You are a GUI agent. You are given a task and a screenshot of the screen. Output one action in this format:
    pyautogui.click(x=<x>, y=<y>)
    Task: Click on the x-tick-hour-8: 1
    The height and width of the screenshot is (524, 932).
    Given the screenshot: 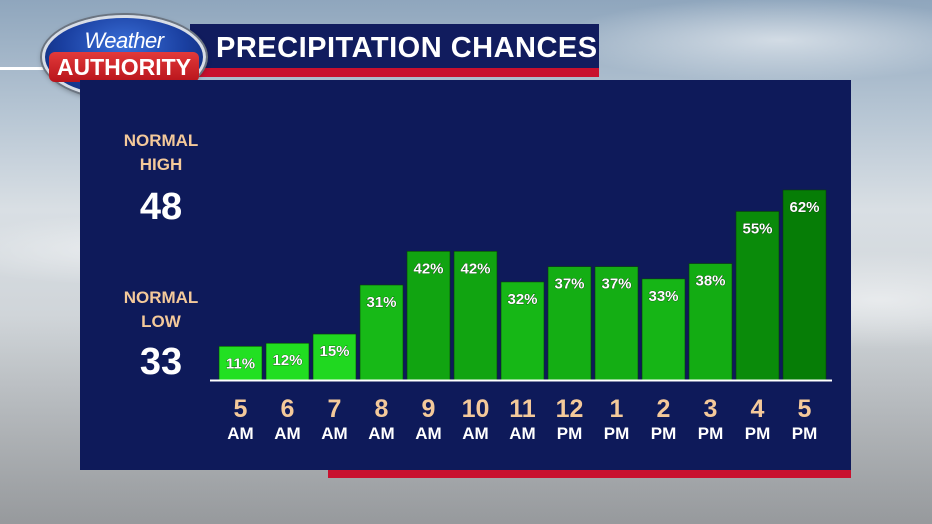 What is the action you would take?
    pyautogui.click(x=617, y=409)
    